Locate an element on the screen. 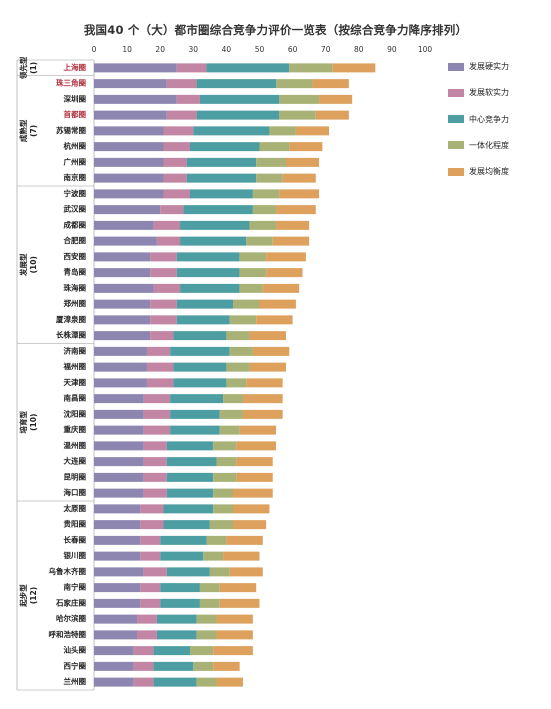 This screenshot has width=551, height=709. category-label: 青岛圈 is located at coordinates (75, 272).